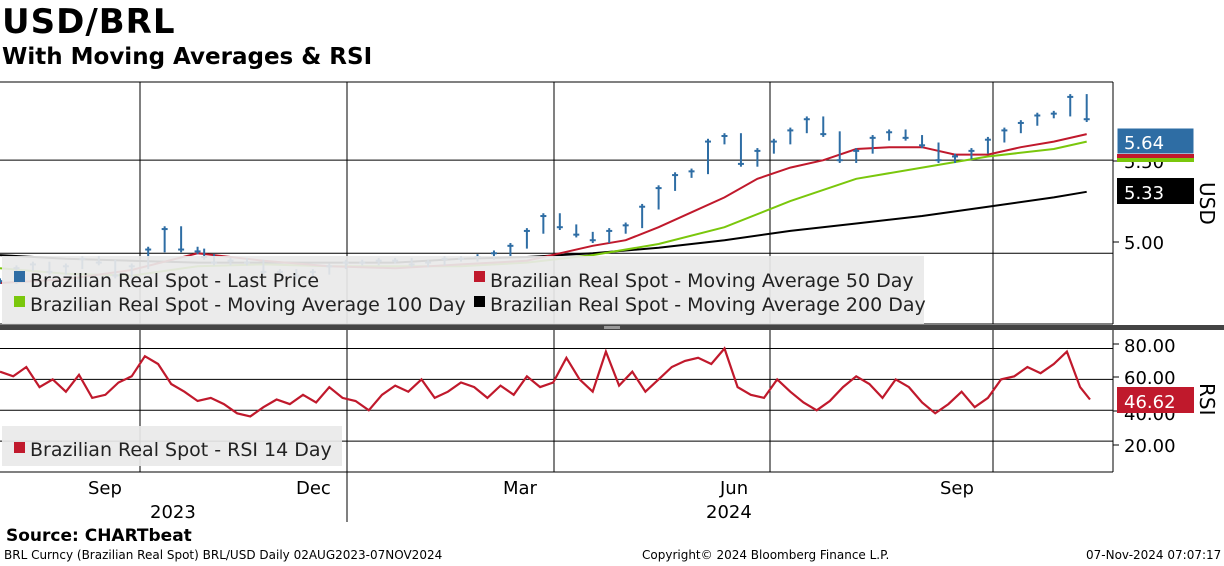  Describe the element at coordinates (89, 22) in the screenshot. I see `chart-title: USD/BRL` at that location.